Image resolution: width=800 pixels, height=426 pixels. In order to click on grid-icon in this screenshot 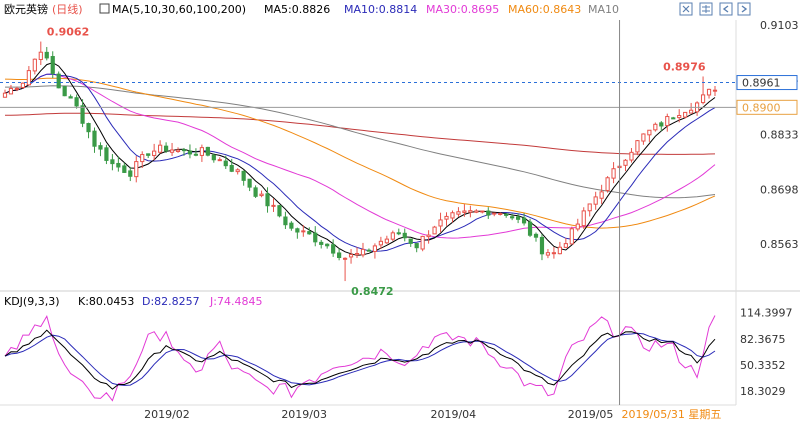, I will do `click(706, 9)`.